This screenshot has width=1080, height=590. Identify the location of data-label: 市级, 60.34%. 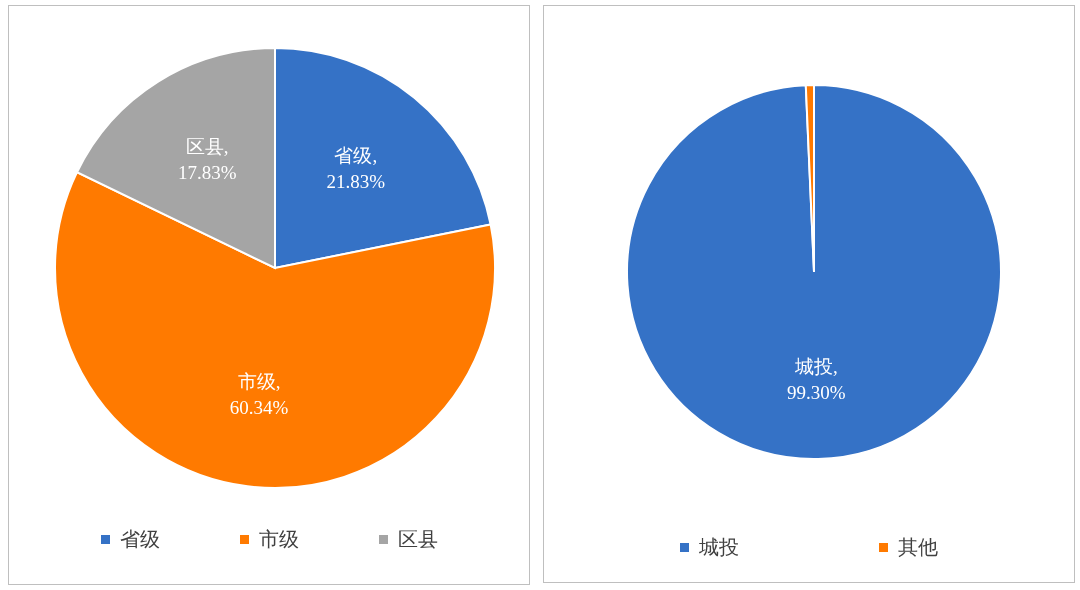
(259, 394).